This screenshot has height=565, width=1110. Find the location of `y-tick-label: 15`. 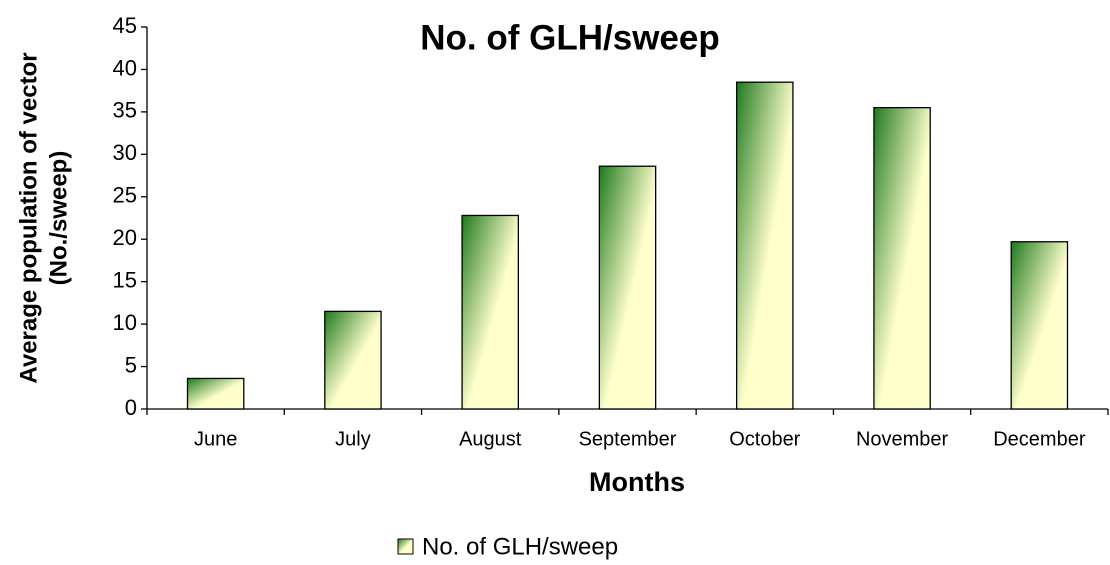

y-tick-label: 15 is located at coordinates (125, 279).